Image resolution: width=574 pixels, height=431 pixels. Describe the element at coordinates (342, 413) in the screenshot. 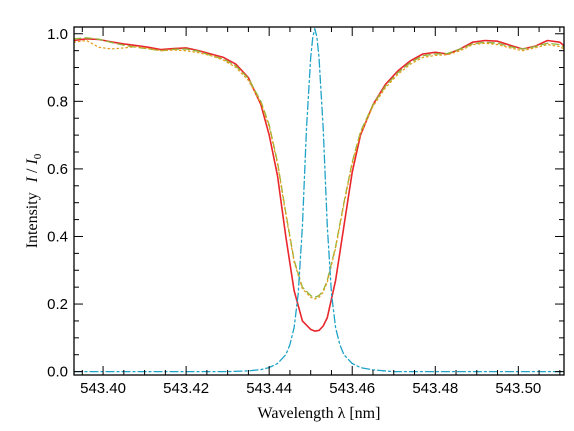

I see `x-axis-title-symbol: λ` at that location.